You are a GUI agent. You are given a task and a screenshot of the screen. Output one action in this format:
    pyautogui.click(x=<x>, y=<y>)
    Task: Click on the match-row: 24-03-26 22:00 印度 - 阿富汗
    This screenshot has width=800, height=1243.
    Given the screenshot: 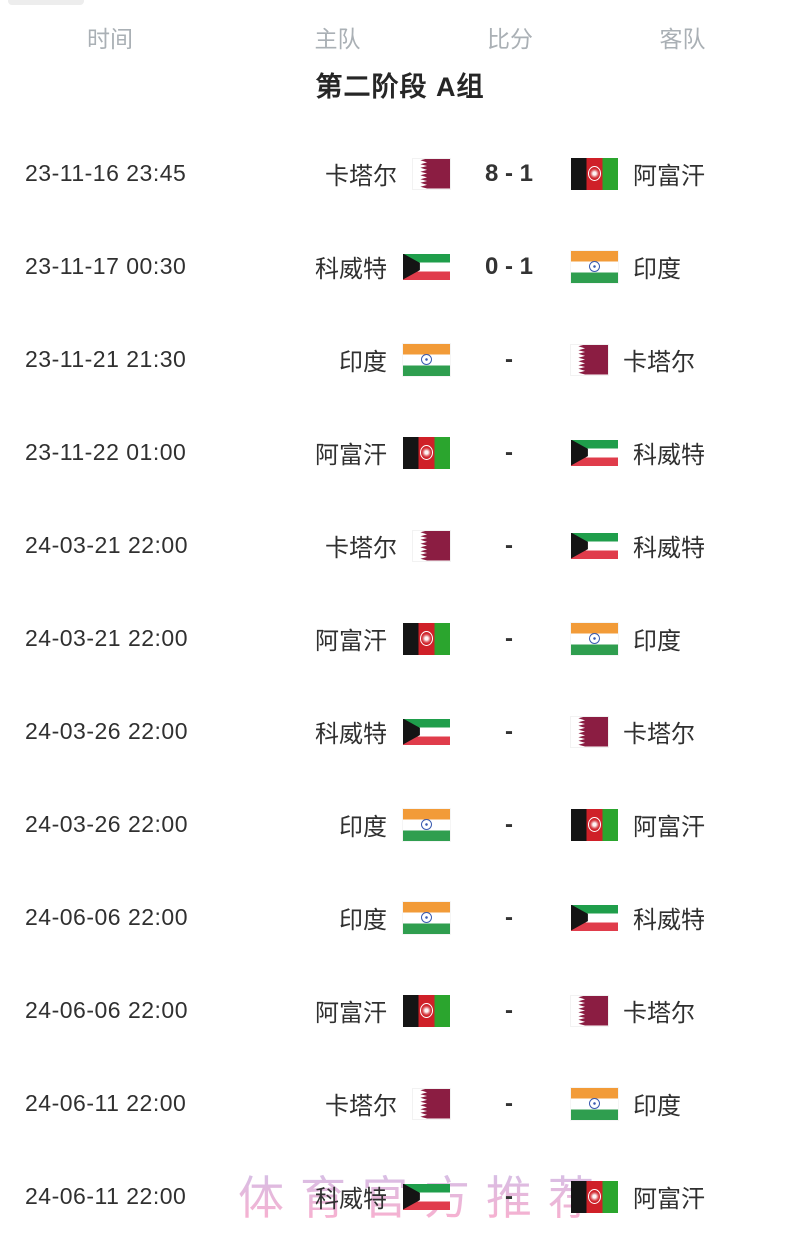 What is the action you would take?
    pyautogui.click(x=400, y=824)
    